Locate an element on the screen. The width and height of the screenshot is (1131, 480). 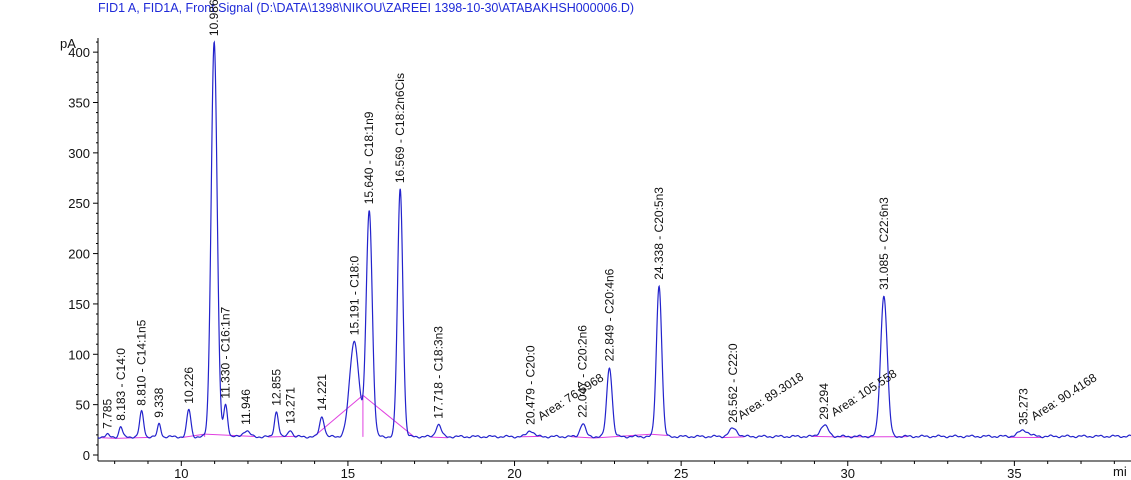
peak-label: 13.271 is located at coordinates (290, 405).